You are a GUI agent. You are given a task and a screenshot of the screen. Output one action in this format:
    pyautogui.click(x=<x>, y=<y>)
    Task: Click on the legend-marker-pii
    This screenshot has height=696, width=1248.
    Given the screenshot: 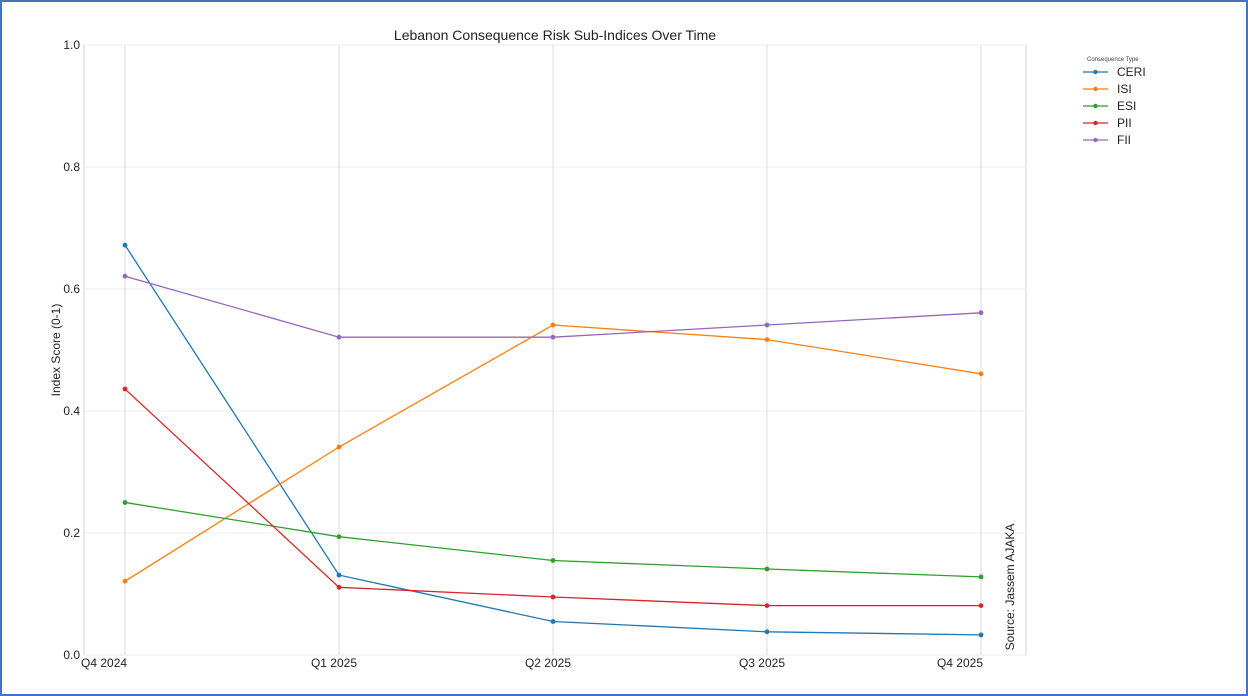 What is the action you would take?
    pyautogui.click(x=1095, y=123)
    